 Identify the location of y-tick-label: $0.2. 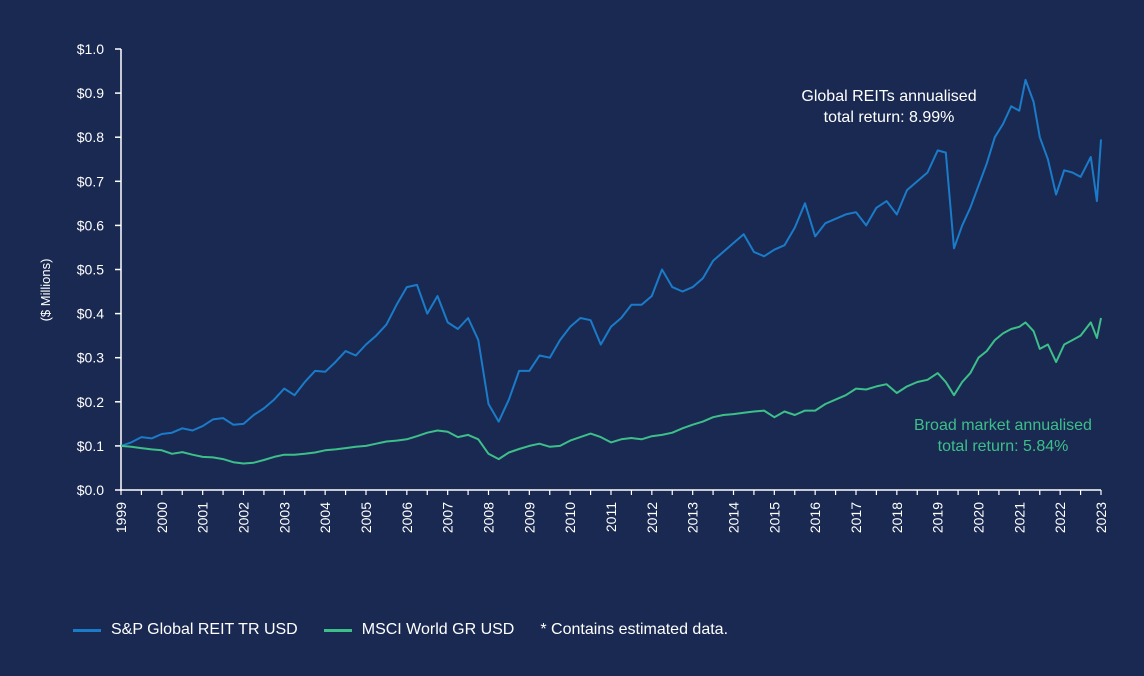
(90, 402).